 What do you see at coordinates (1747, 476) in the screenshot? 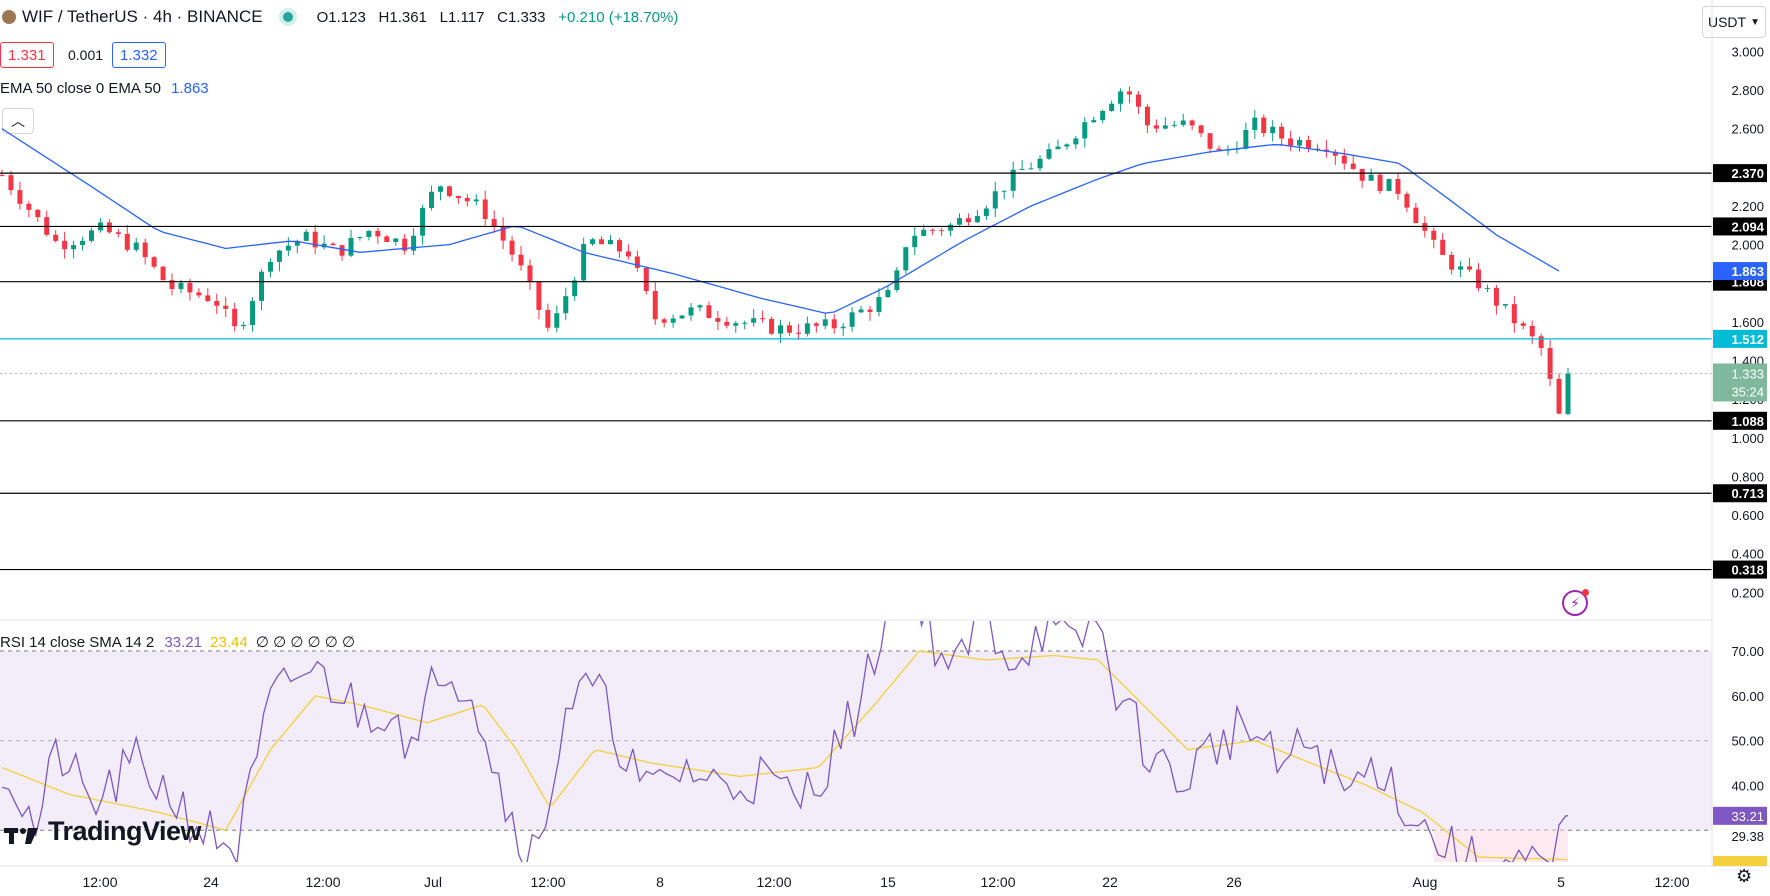
I see `price-tick-label: 0.800` at bounding box center [1747, 476].